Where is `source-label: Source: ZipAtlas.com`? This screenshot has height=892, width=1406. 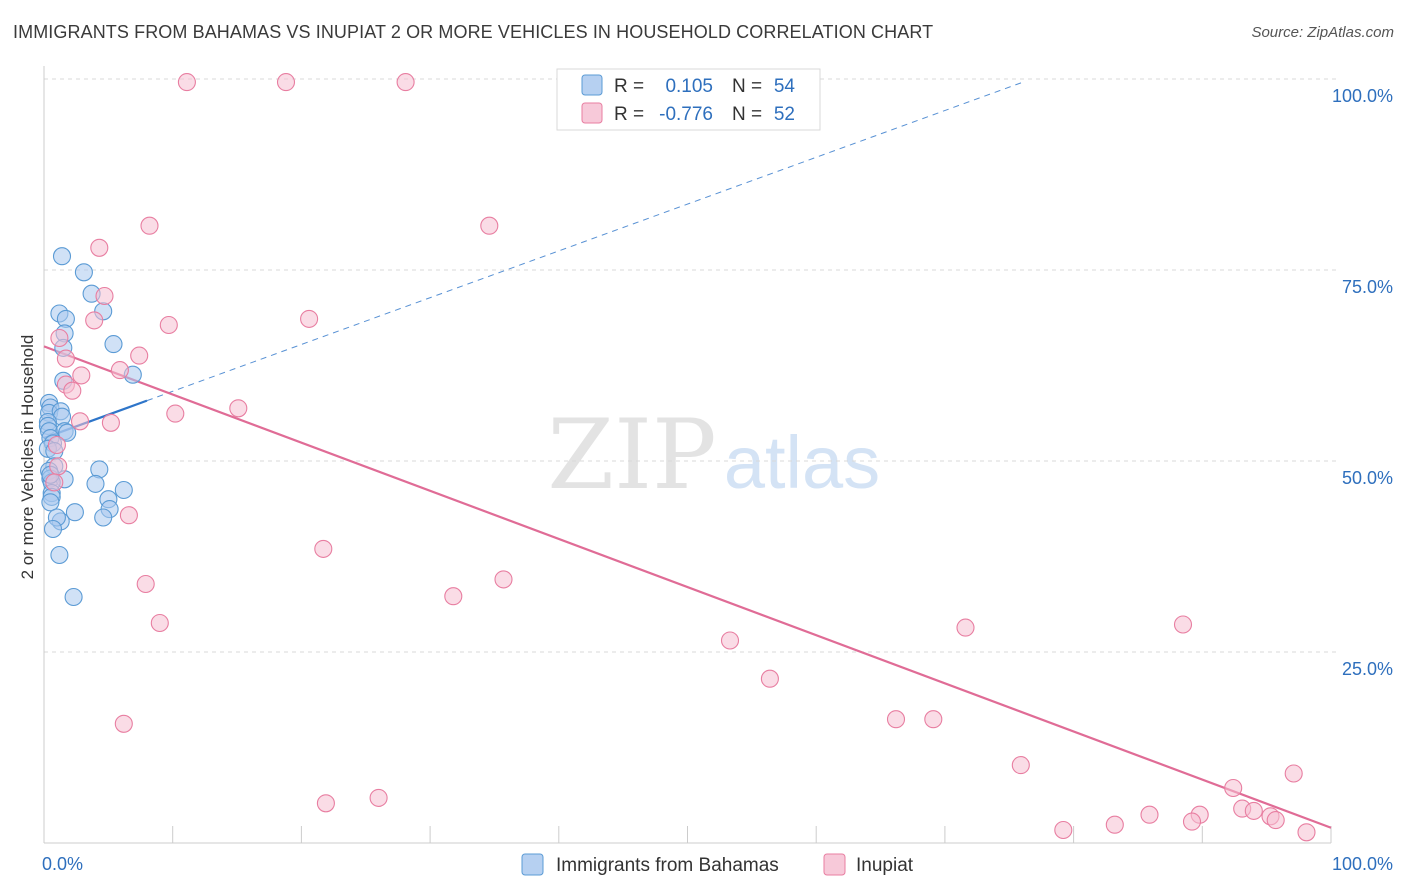
source-label: Source: ZipAtlas.com is located at coordinates (1322, 32).